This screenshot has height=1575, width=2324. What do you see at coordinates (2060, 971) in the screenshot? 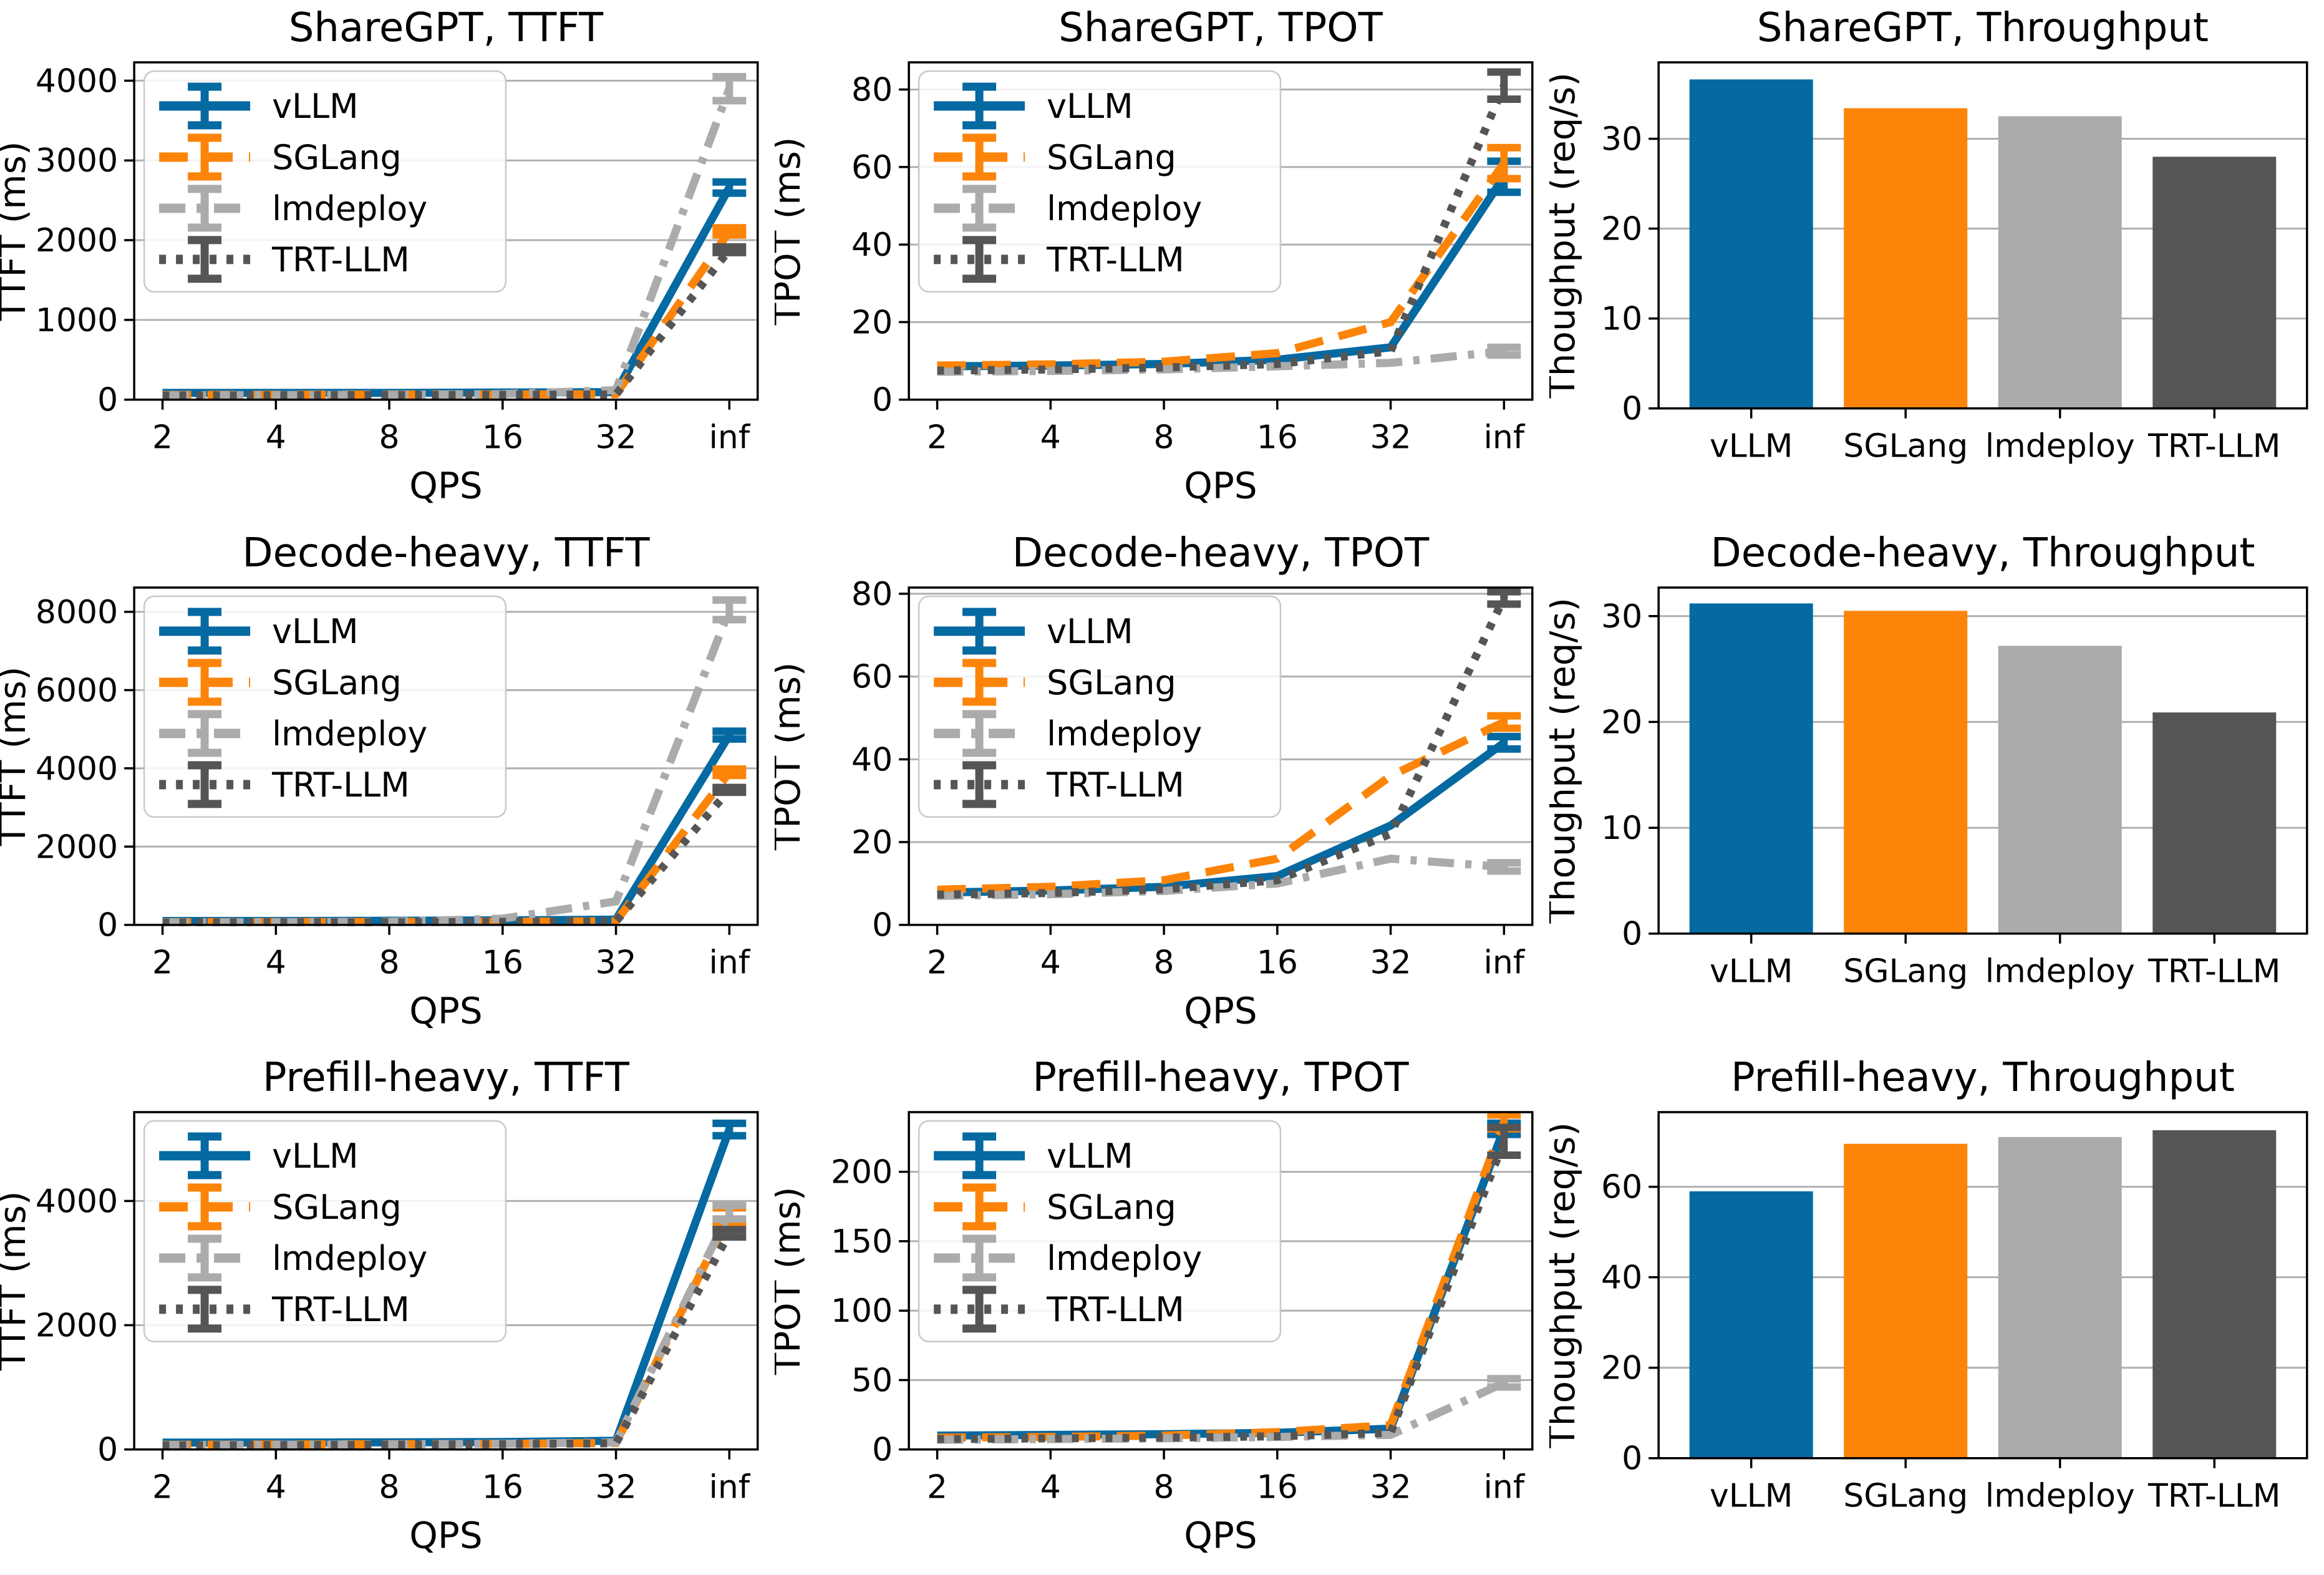
I see `x-tick-label: lmdeploy` at bounding box center [2060, 971].